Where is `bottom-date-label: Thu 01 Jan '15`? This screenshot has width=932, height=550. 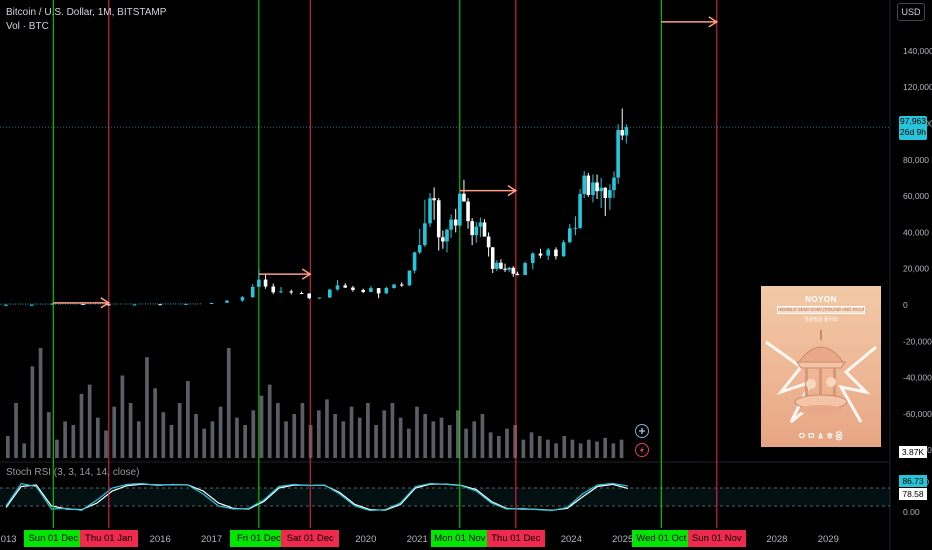 bottom-date-label: Thu 01 Jan '15 is located at coordinates (108, 538).